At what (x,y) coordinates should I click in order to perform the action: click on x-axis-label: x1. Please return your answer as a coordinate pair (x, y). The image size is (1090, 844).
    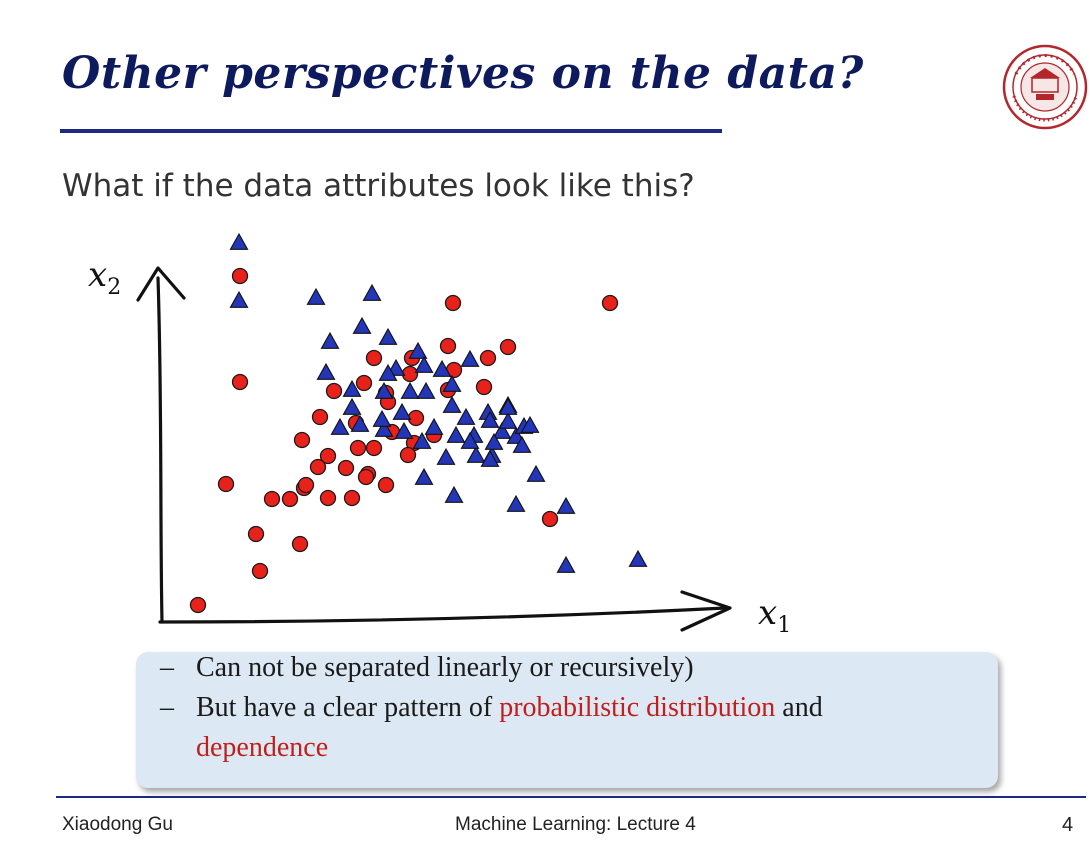
    Looking at the image, I should click on (774, 615).